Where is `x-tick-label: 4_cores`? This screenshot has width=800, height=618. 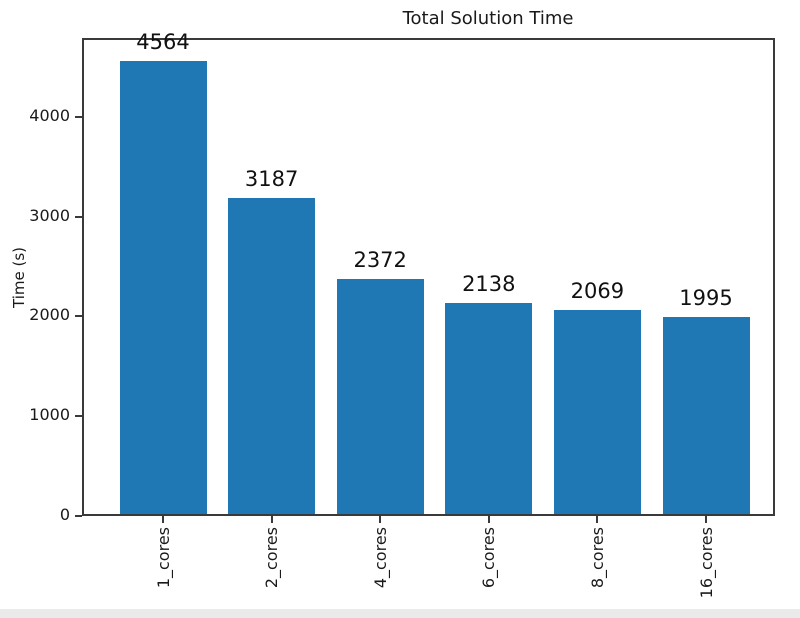
x-tick-label: 4_cores is located at coordinates (380, 558).